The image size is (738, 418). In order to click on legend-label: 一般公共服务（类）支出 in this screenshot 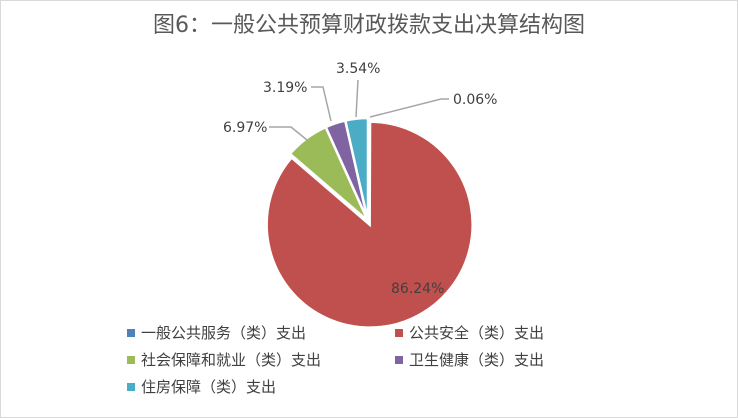, I will do `click(224, 333)`.